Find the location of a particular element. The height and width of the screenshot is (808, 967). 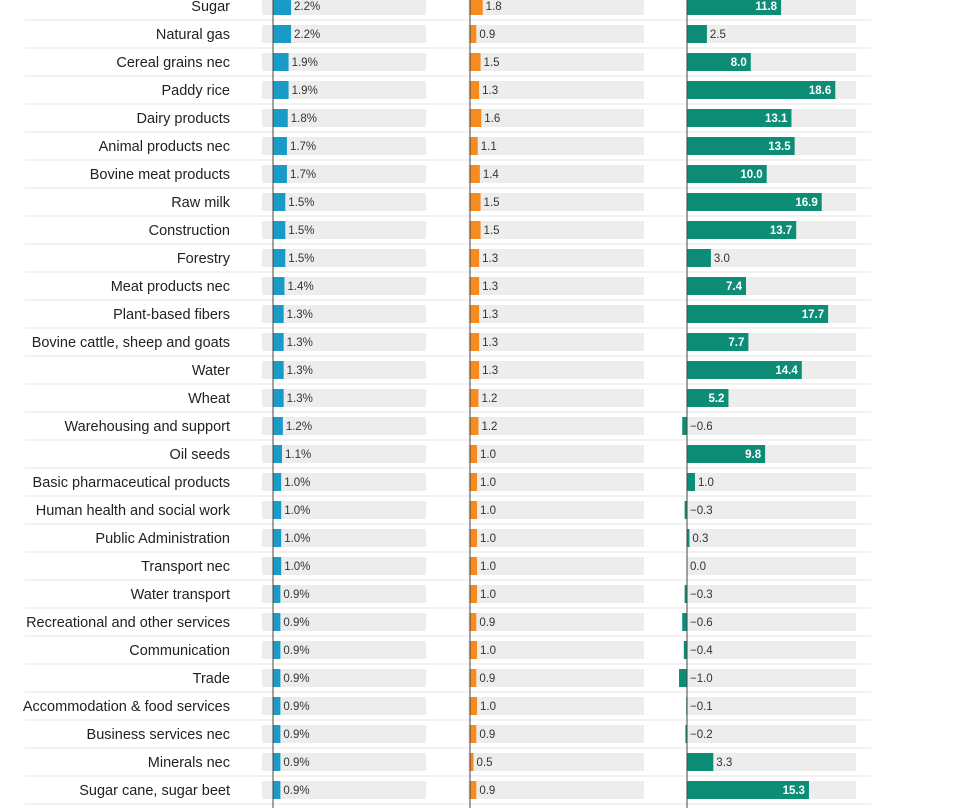

category-label: Sugar cane, sugar beet is located at coordinates (154, 791).